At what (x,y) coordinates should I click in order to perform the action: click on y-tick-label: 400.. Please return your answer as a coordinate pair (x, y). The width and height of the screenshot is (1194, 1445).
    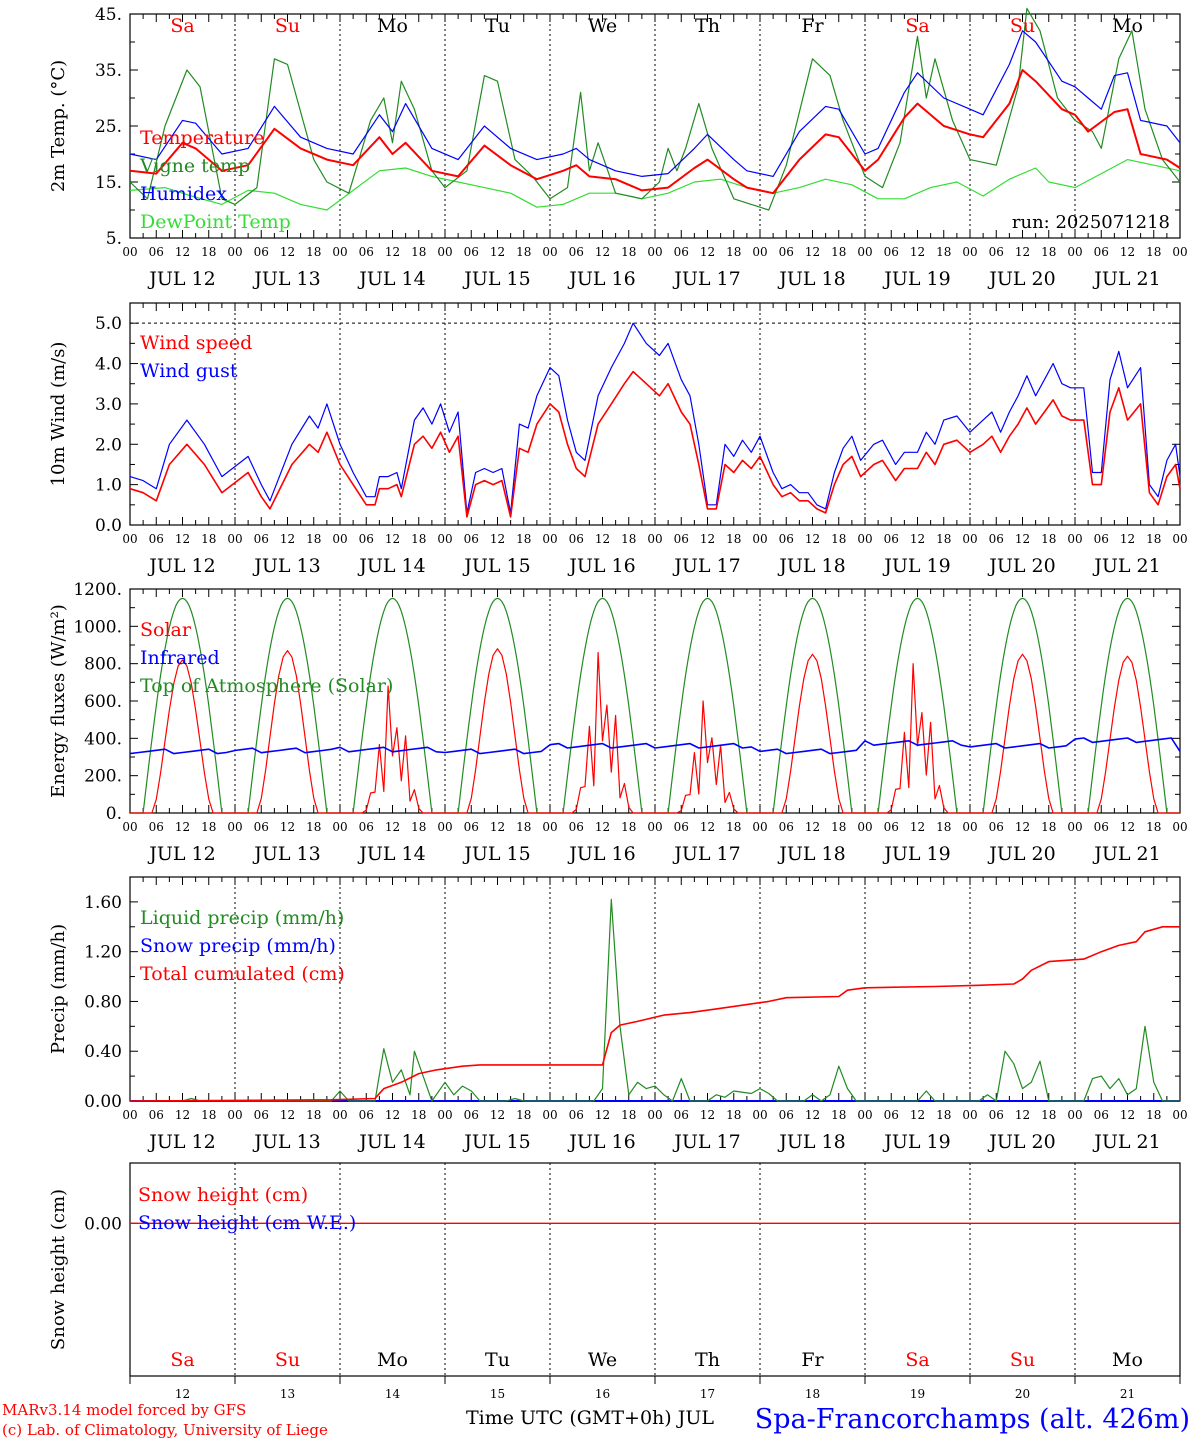
    Looking at the image, I should click on (103, 739).